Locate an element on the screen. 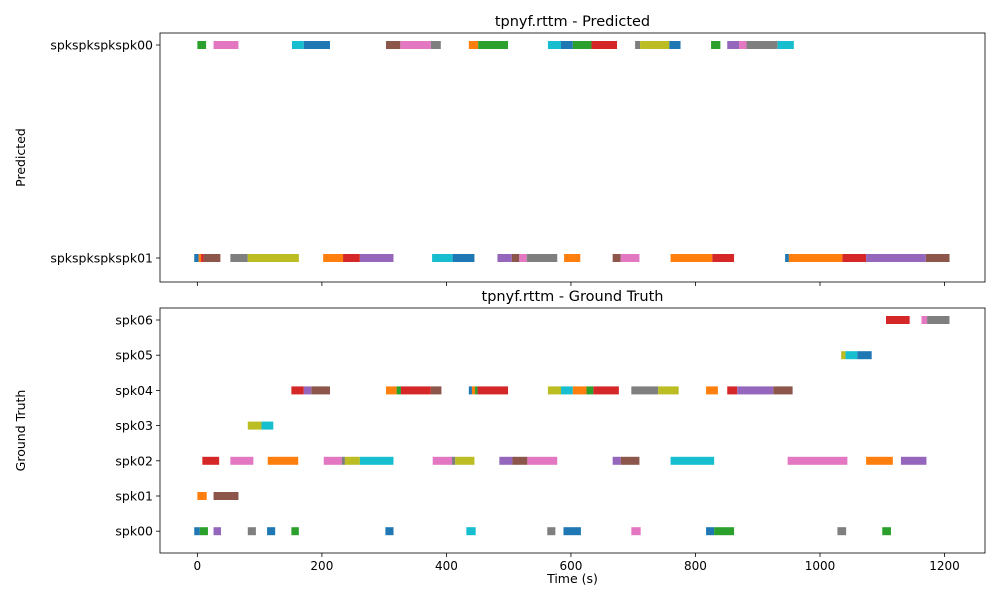  ground-truth-title: tpnyf.rttm - Ground Truth is located at coordinates (573, 297).